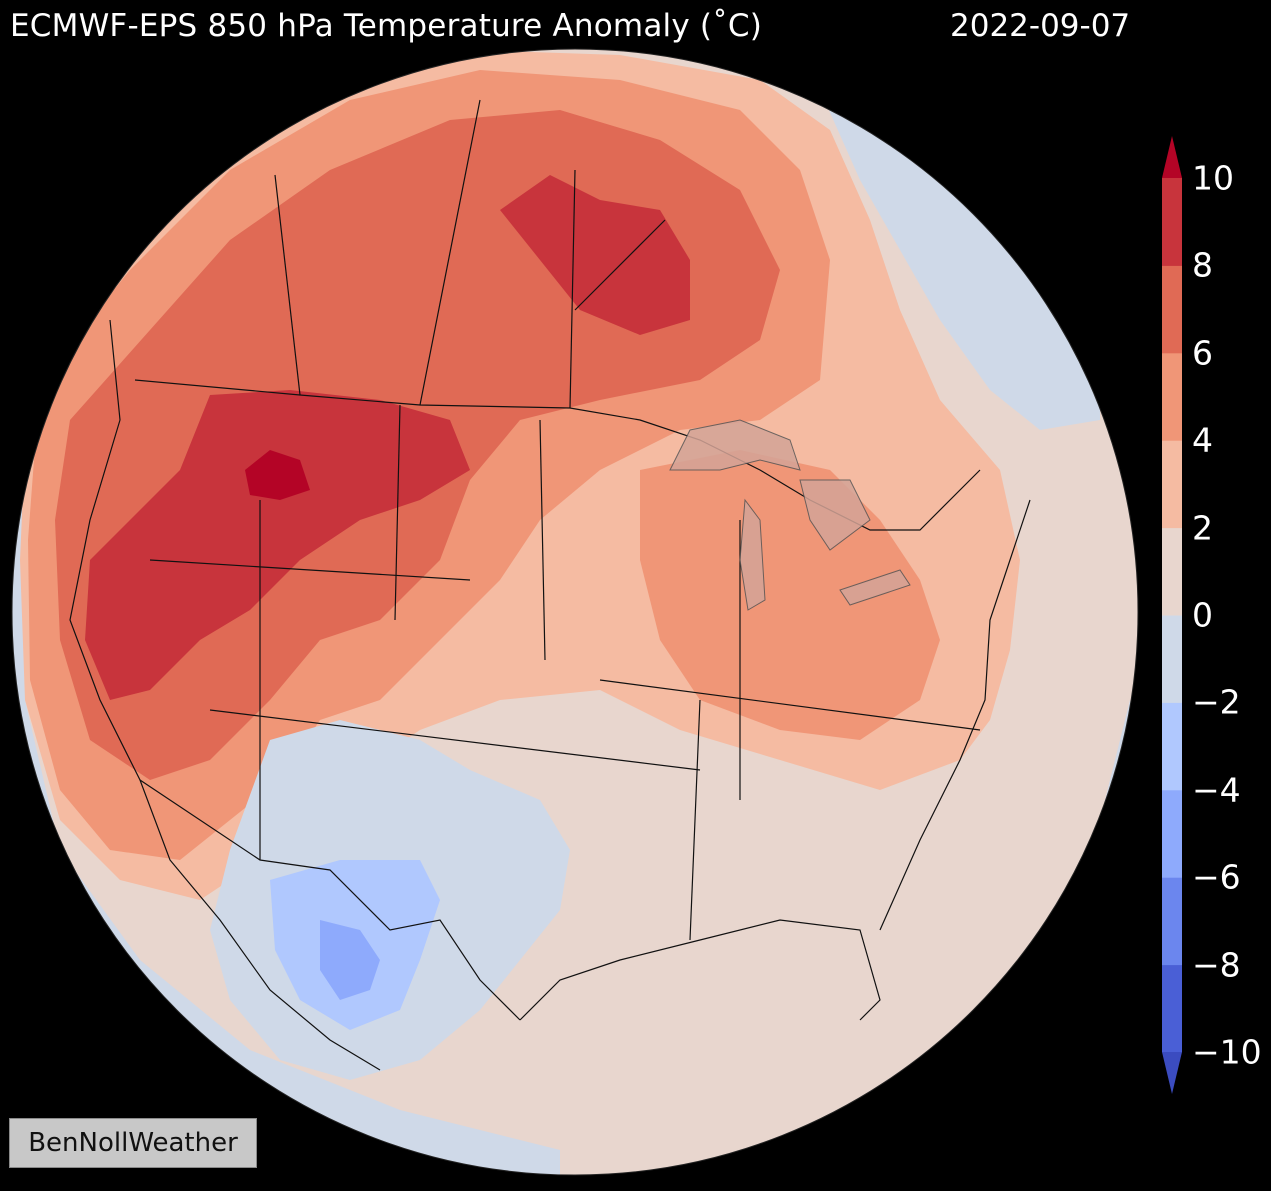 The image size is (1271, 1191). Describe the element at coordinates (1227, 1052) in the screenshot. I see `colorbar-tick-label: −10` at that location.